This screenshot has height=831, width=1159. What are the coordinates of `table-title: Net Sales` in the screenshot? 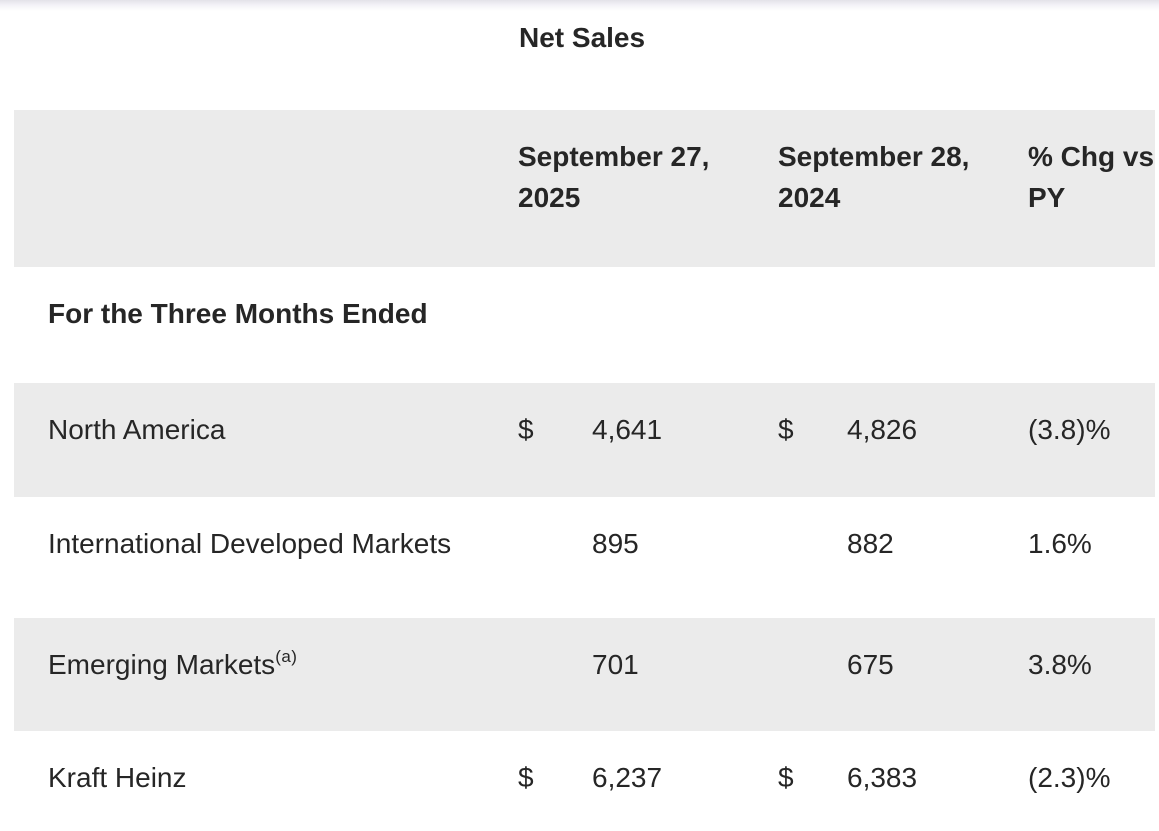 It's located at (582, 37).